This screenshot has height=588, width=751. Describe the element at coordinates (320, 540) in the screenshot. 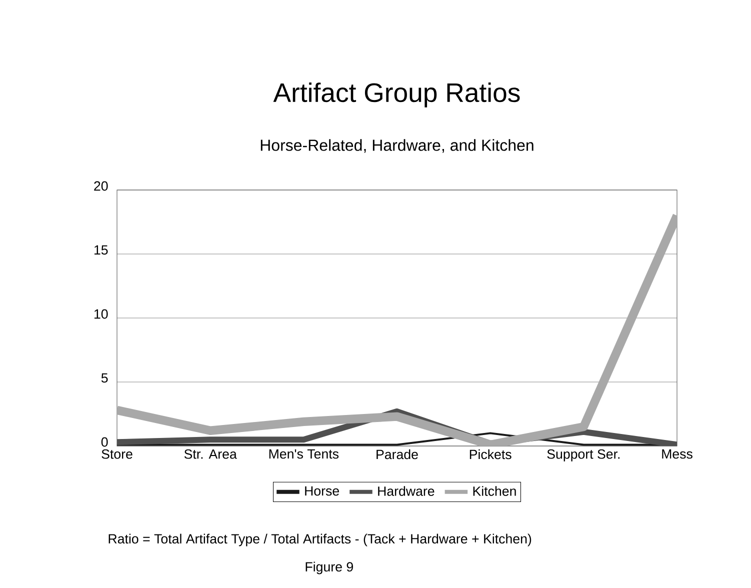

I see `text: Ratio = Total Artifact Type / Total Artifacts - (Tack + Hardware + Kitchen)` at that location.